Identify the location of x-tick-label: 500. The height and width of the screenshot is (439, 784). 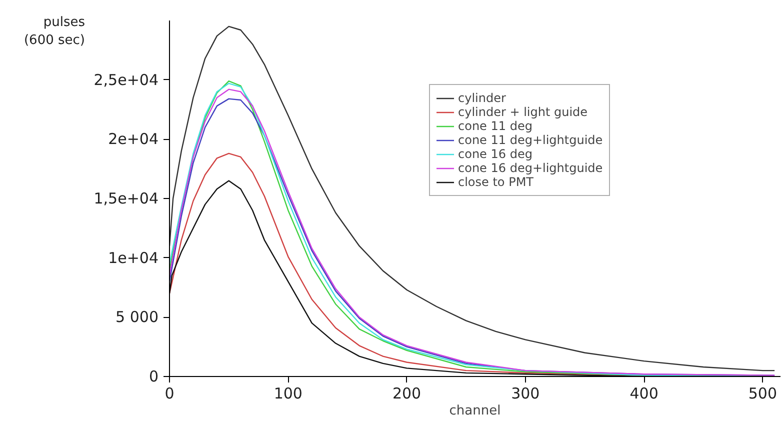
(763, 393).